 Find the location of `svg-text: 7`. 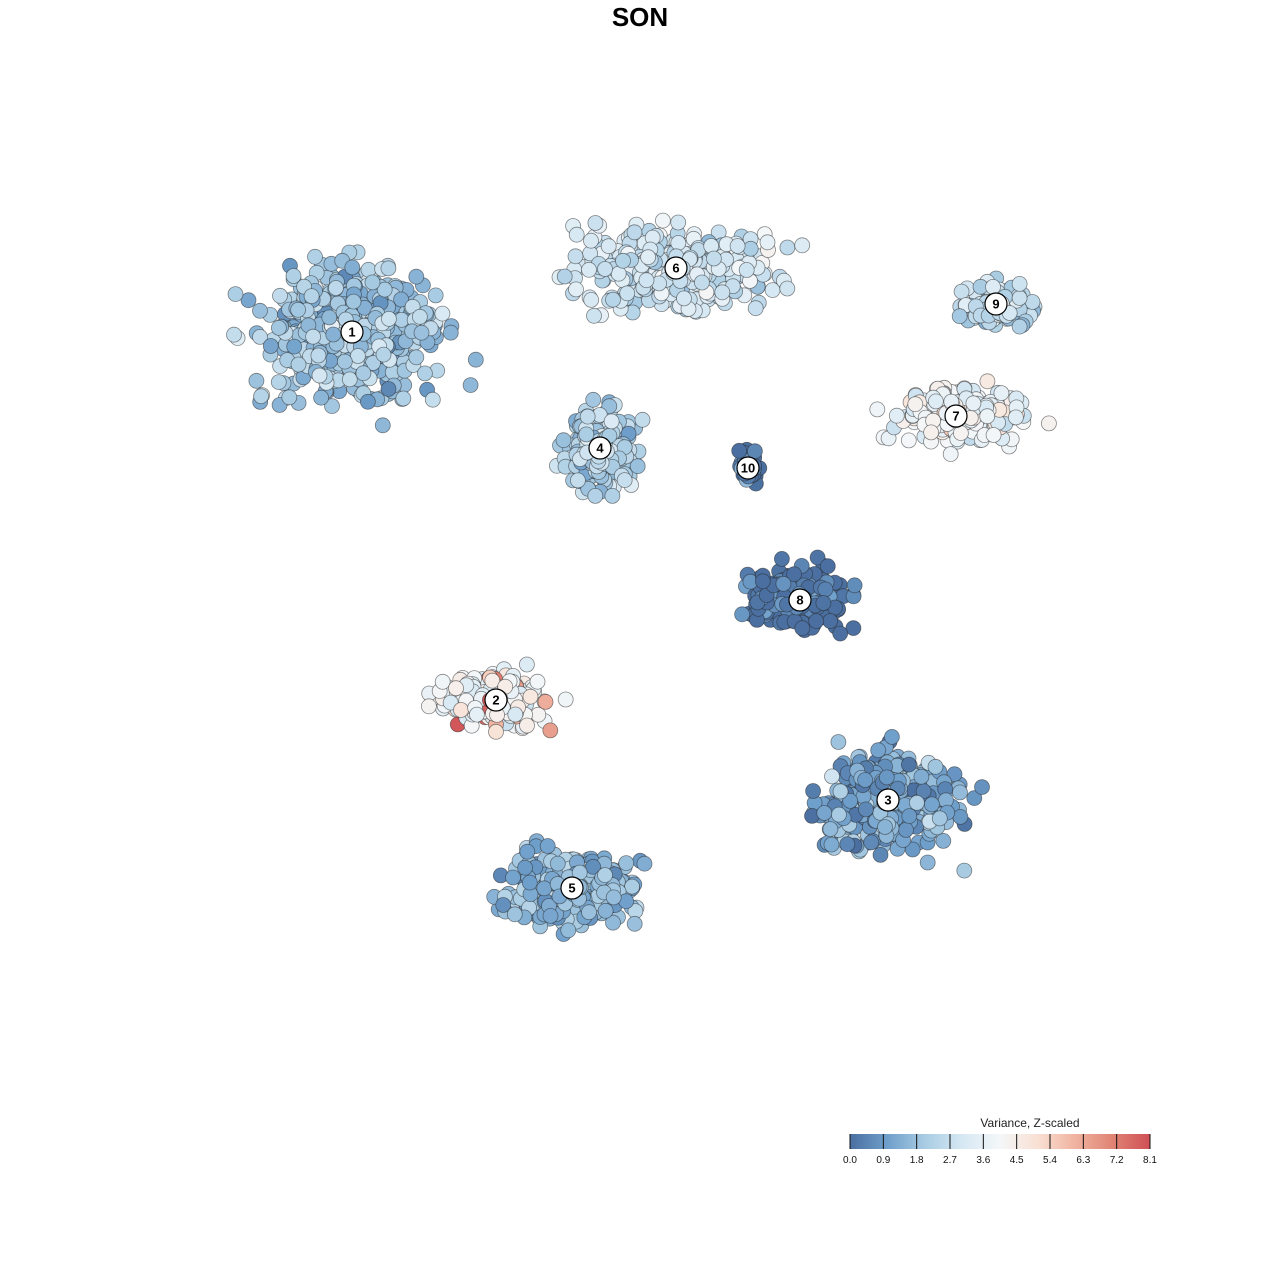

svg-text: 7 is located at coordinates (955, 416).